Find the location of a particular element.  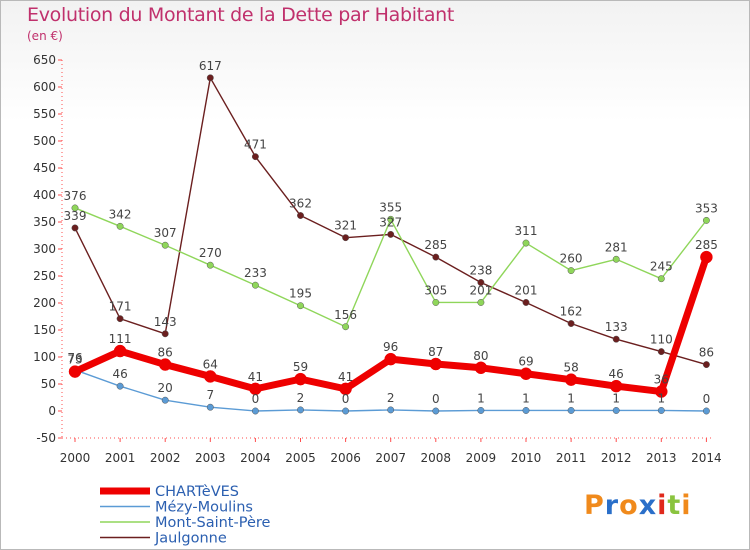

data-label-jaulgonne: 327 is located at coordinates (390, 222).